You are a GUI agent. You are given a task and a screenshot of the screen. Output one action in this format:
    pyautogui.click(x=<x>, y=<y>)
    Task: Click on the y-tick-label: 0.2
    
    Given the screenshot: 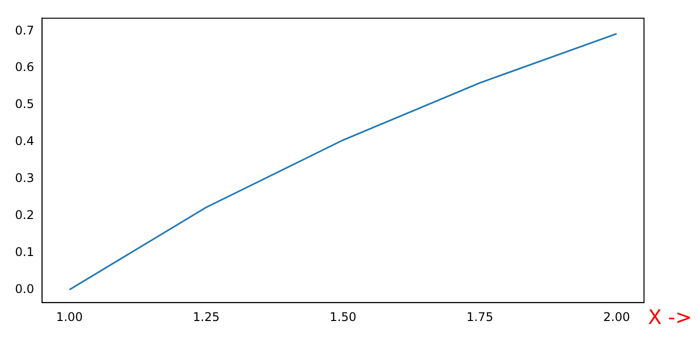 What is the action you would take?
    pyautogui.click(x=24, y=215)
    